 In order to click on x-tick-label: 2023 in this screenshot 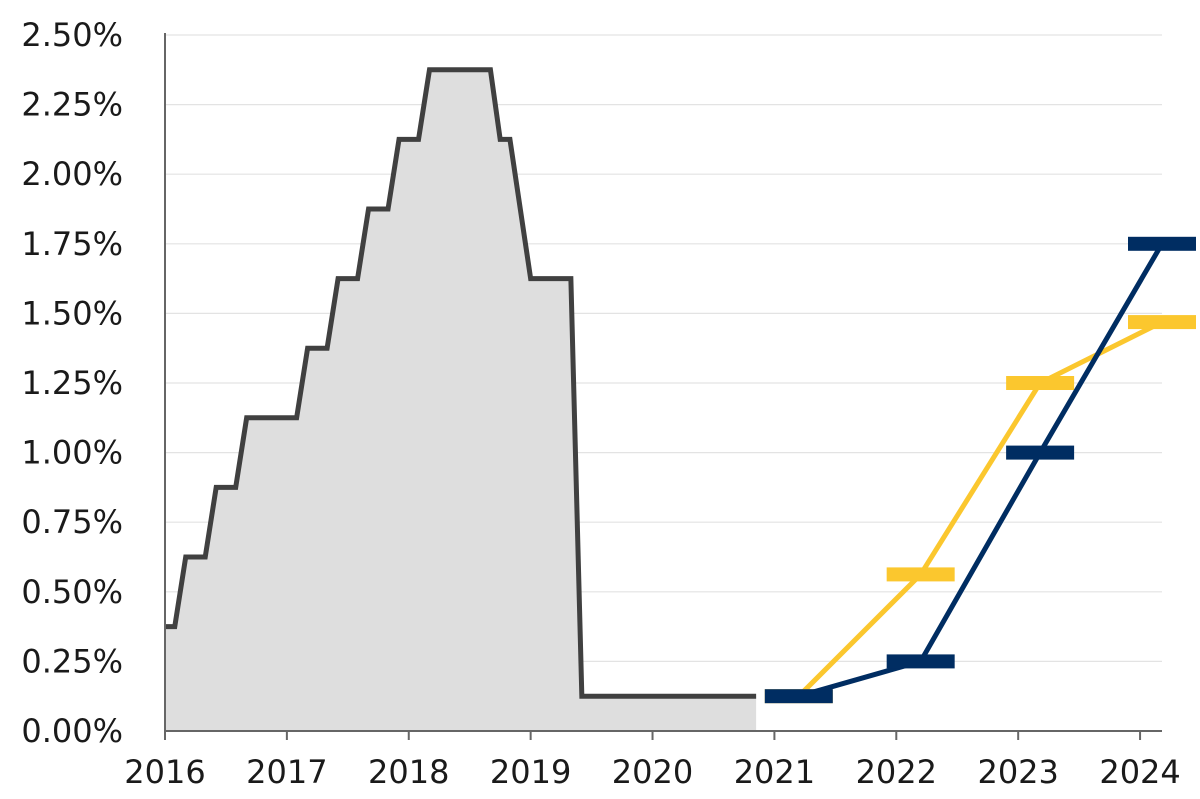, I will do `click(1017, 772)`.